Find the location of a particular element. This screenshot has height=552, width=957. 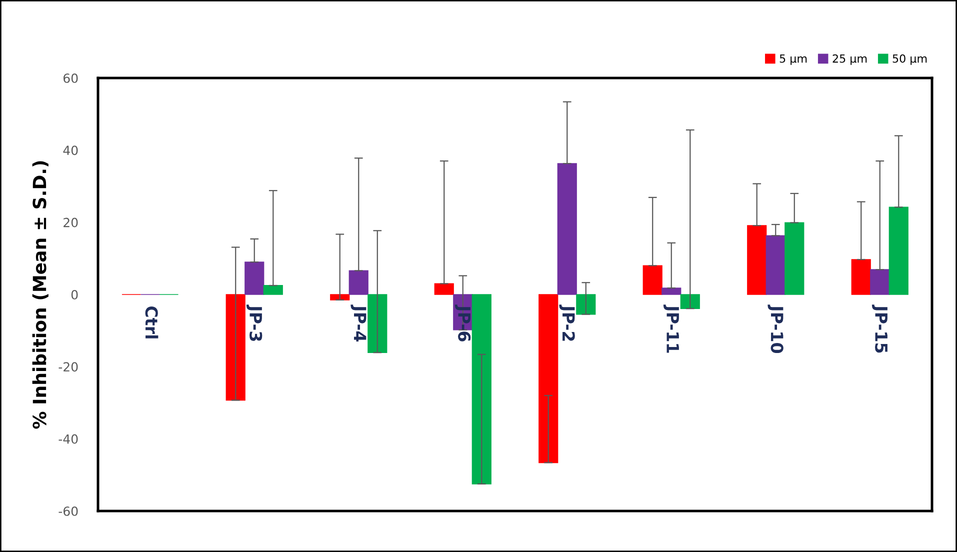

x-tick-label: JP-2 is located at coordinates (567, 322).